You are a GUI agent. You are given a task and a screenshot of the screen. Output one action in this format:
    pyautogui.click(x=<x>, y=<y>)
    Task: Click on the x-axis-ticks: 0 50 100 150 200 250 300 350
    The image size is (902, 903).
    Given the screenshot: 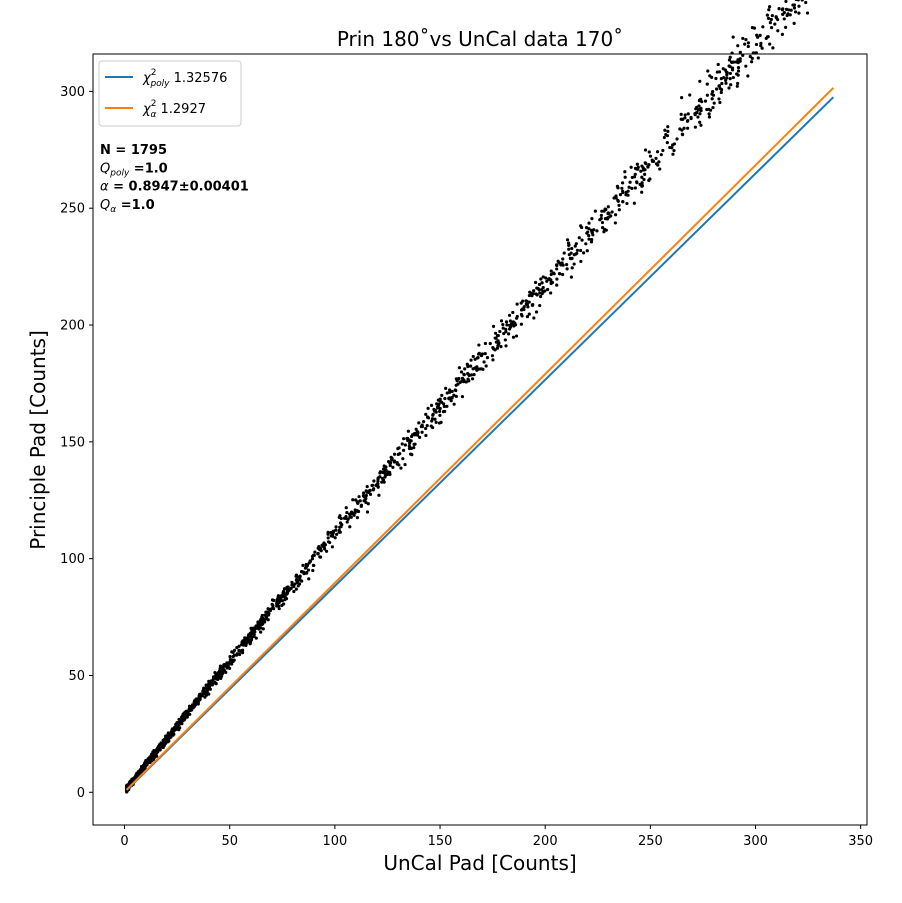 What is the action you would take?
    pyautogui.click(x=496, y=837)
    